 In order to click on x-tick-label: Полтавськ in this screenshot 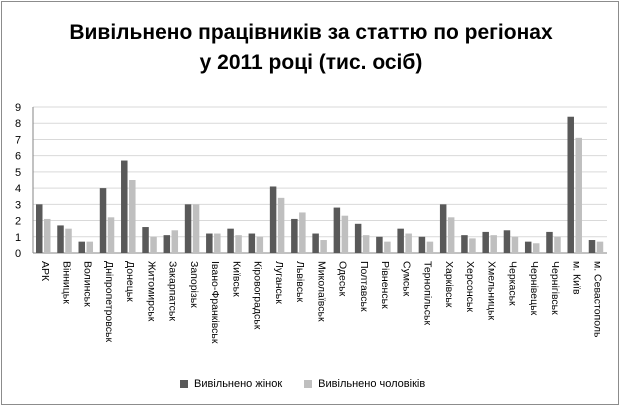, I will do `click(364, 286)`.